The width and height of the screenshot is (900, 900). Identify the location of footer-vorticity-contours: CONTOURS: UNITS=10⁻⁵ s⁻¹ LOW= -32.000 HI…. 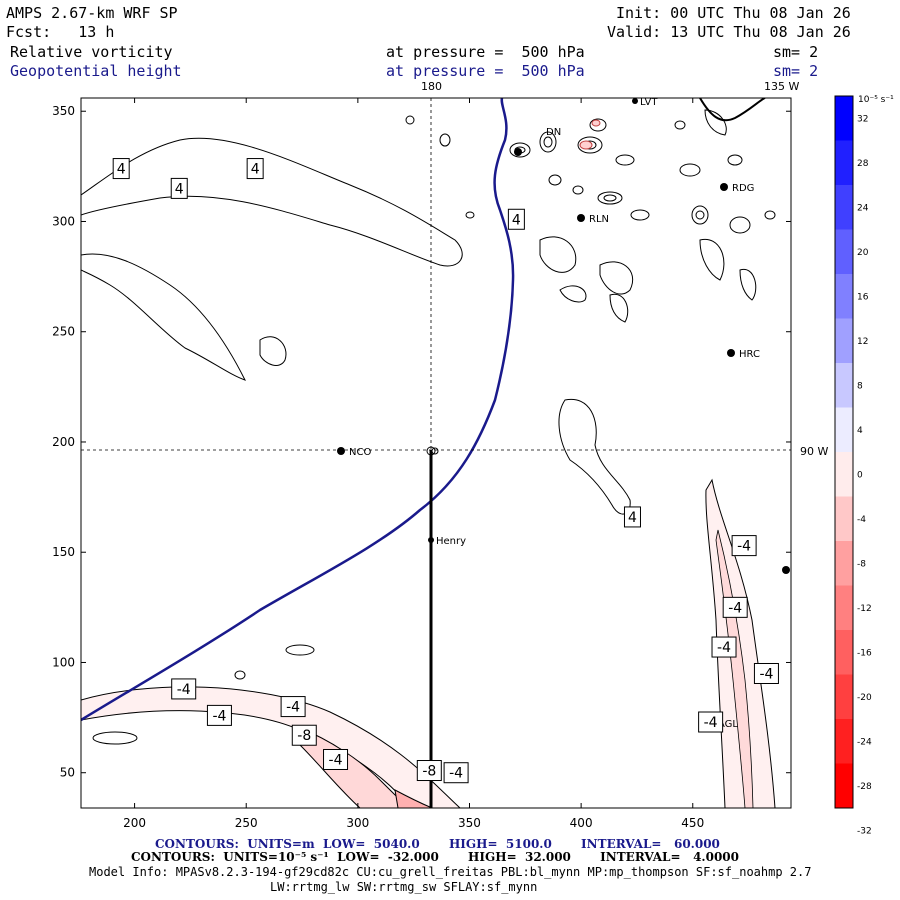
(435, 857).